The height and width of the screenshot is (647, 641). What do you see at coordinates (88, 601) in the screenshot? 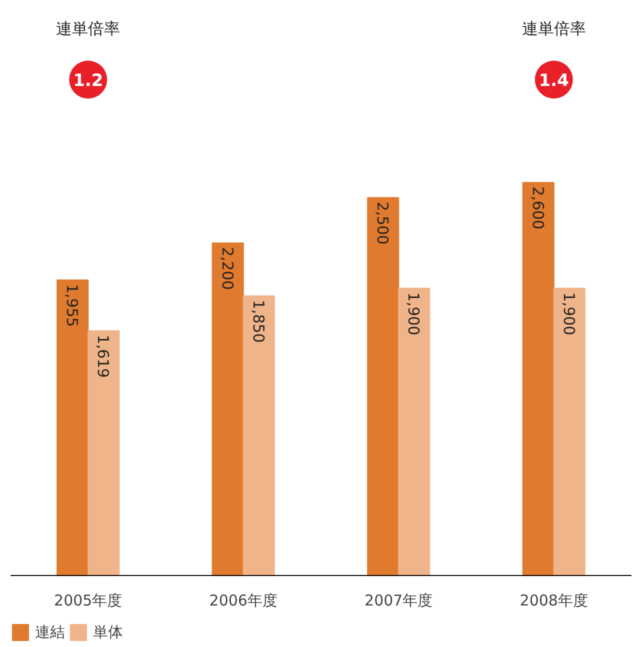
I see `x-tick-label: 2005年度` at bounding box center [88, 601].